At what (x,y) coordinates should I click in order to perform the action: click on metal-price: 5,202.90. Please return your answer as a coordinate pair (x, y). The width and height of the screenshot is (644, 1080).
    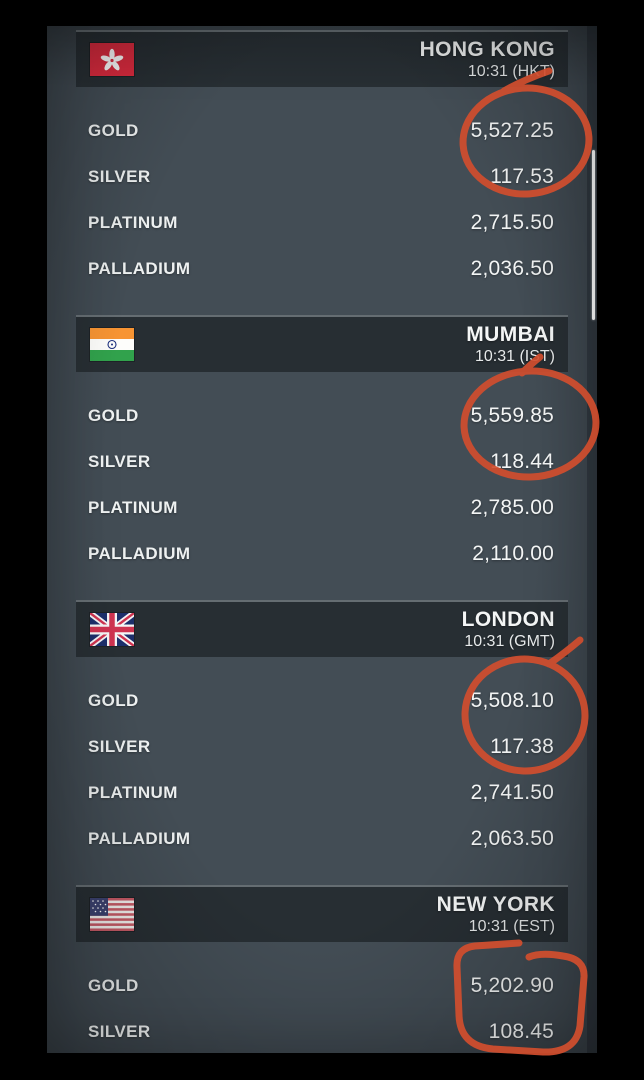
    Looking at the image, I should click on (512, 985).